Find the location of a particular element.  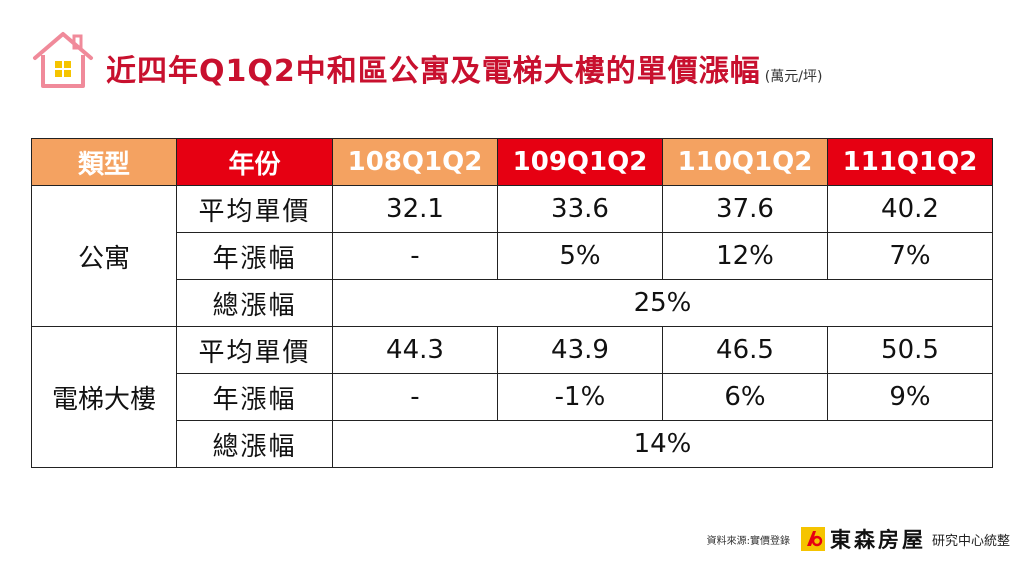

cell-value: 6% is located at coordinates (745, 397).